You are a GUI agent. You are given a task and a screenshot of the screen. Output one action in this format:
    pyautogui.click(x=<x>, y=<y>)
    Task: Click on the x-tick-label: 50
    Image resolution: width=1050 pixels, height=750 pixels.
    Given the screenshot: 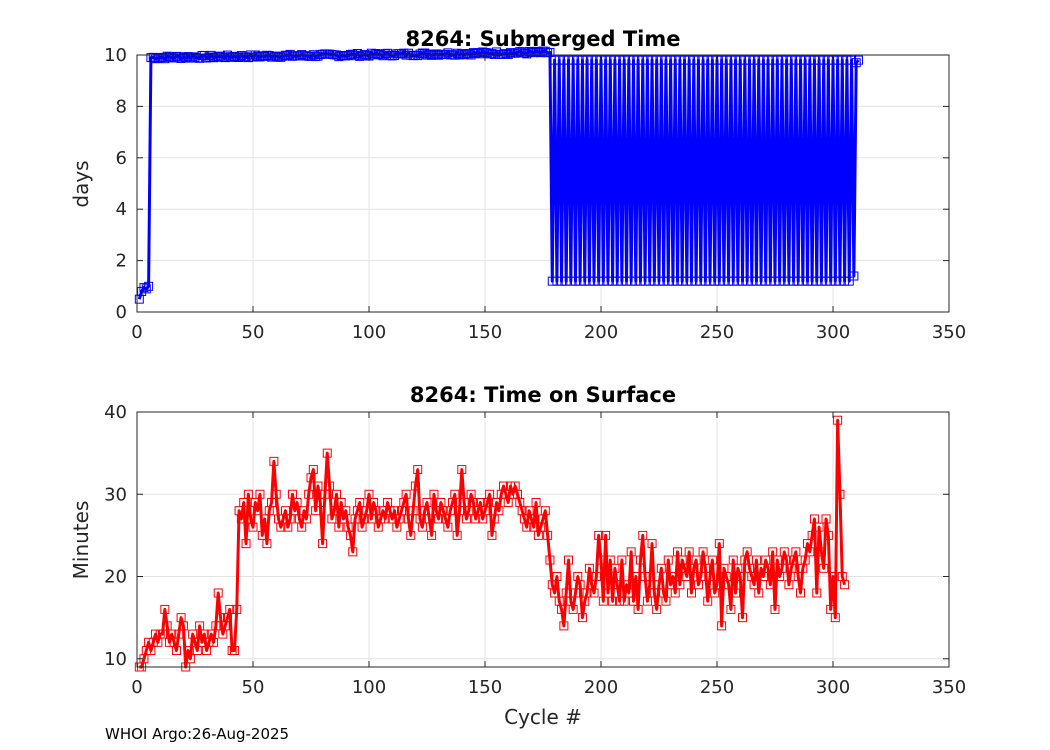 What is the action you would take?
    pyautogui.click(x=253, y=687)
    